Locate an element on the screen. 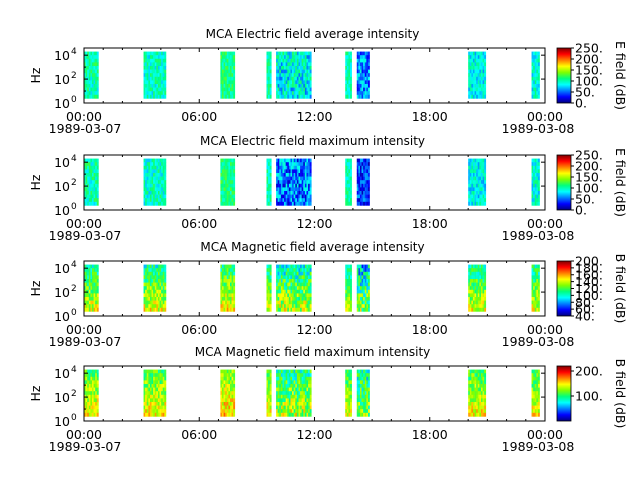 The width and height of the screenshot is (640, 484). data-block is located at coordinates (477, 288).